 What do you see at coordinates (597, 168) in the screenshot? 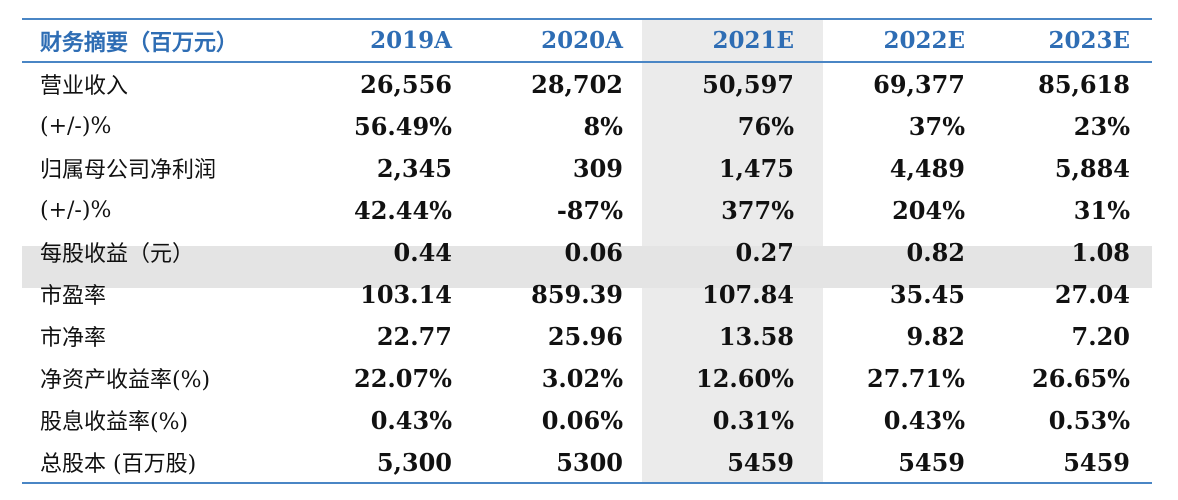
I see `row-value: 309` at bounding box center [597, 168].